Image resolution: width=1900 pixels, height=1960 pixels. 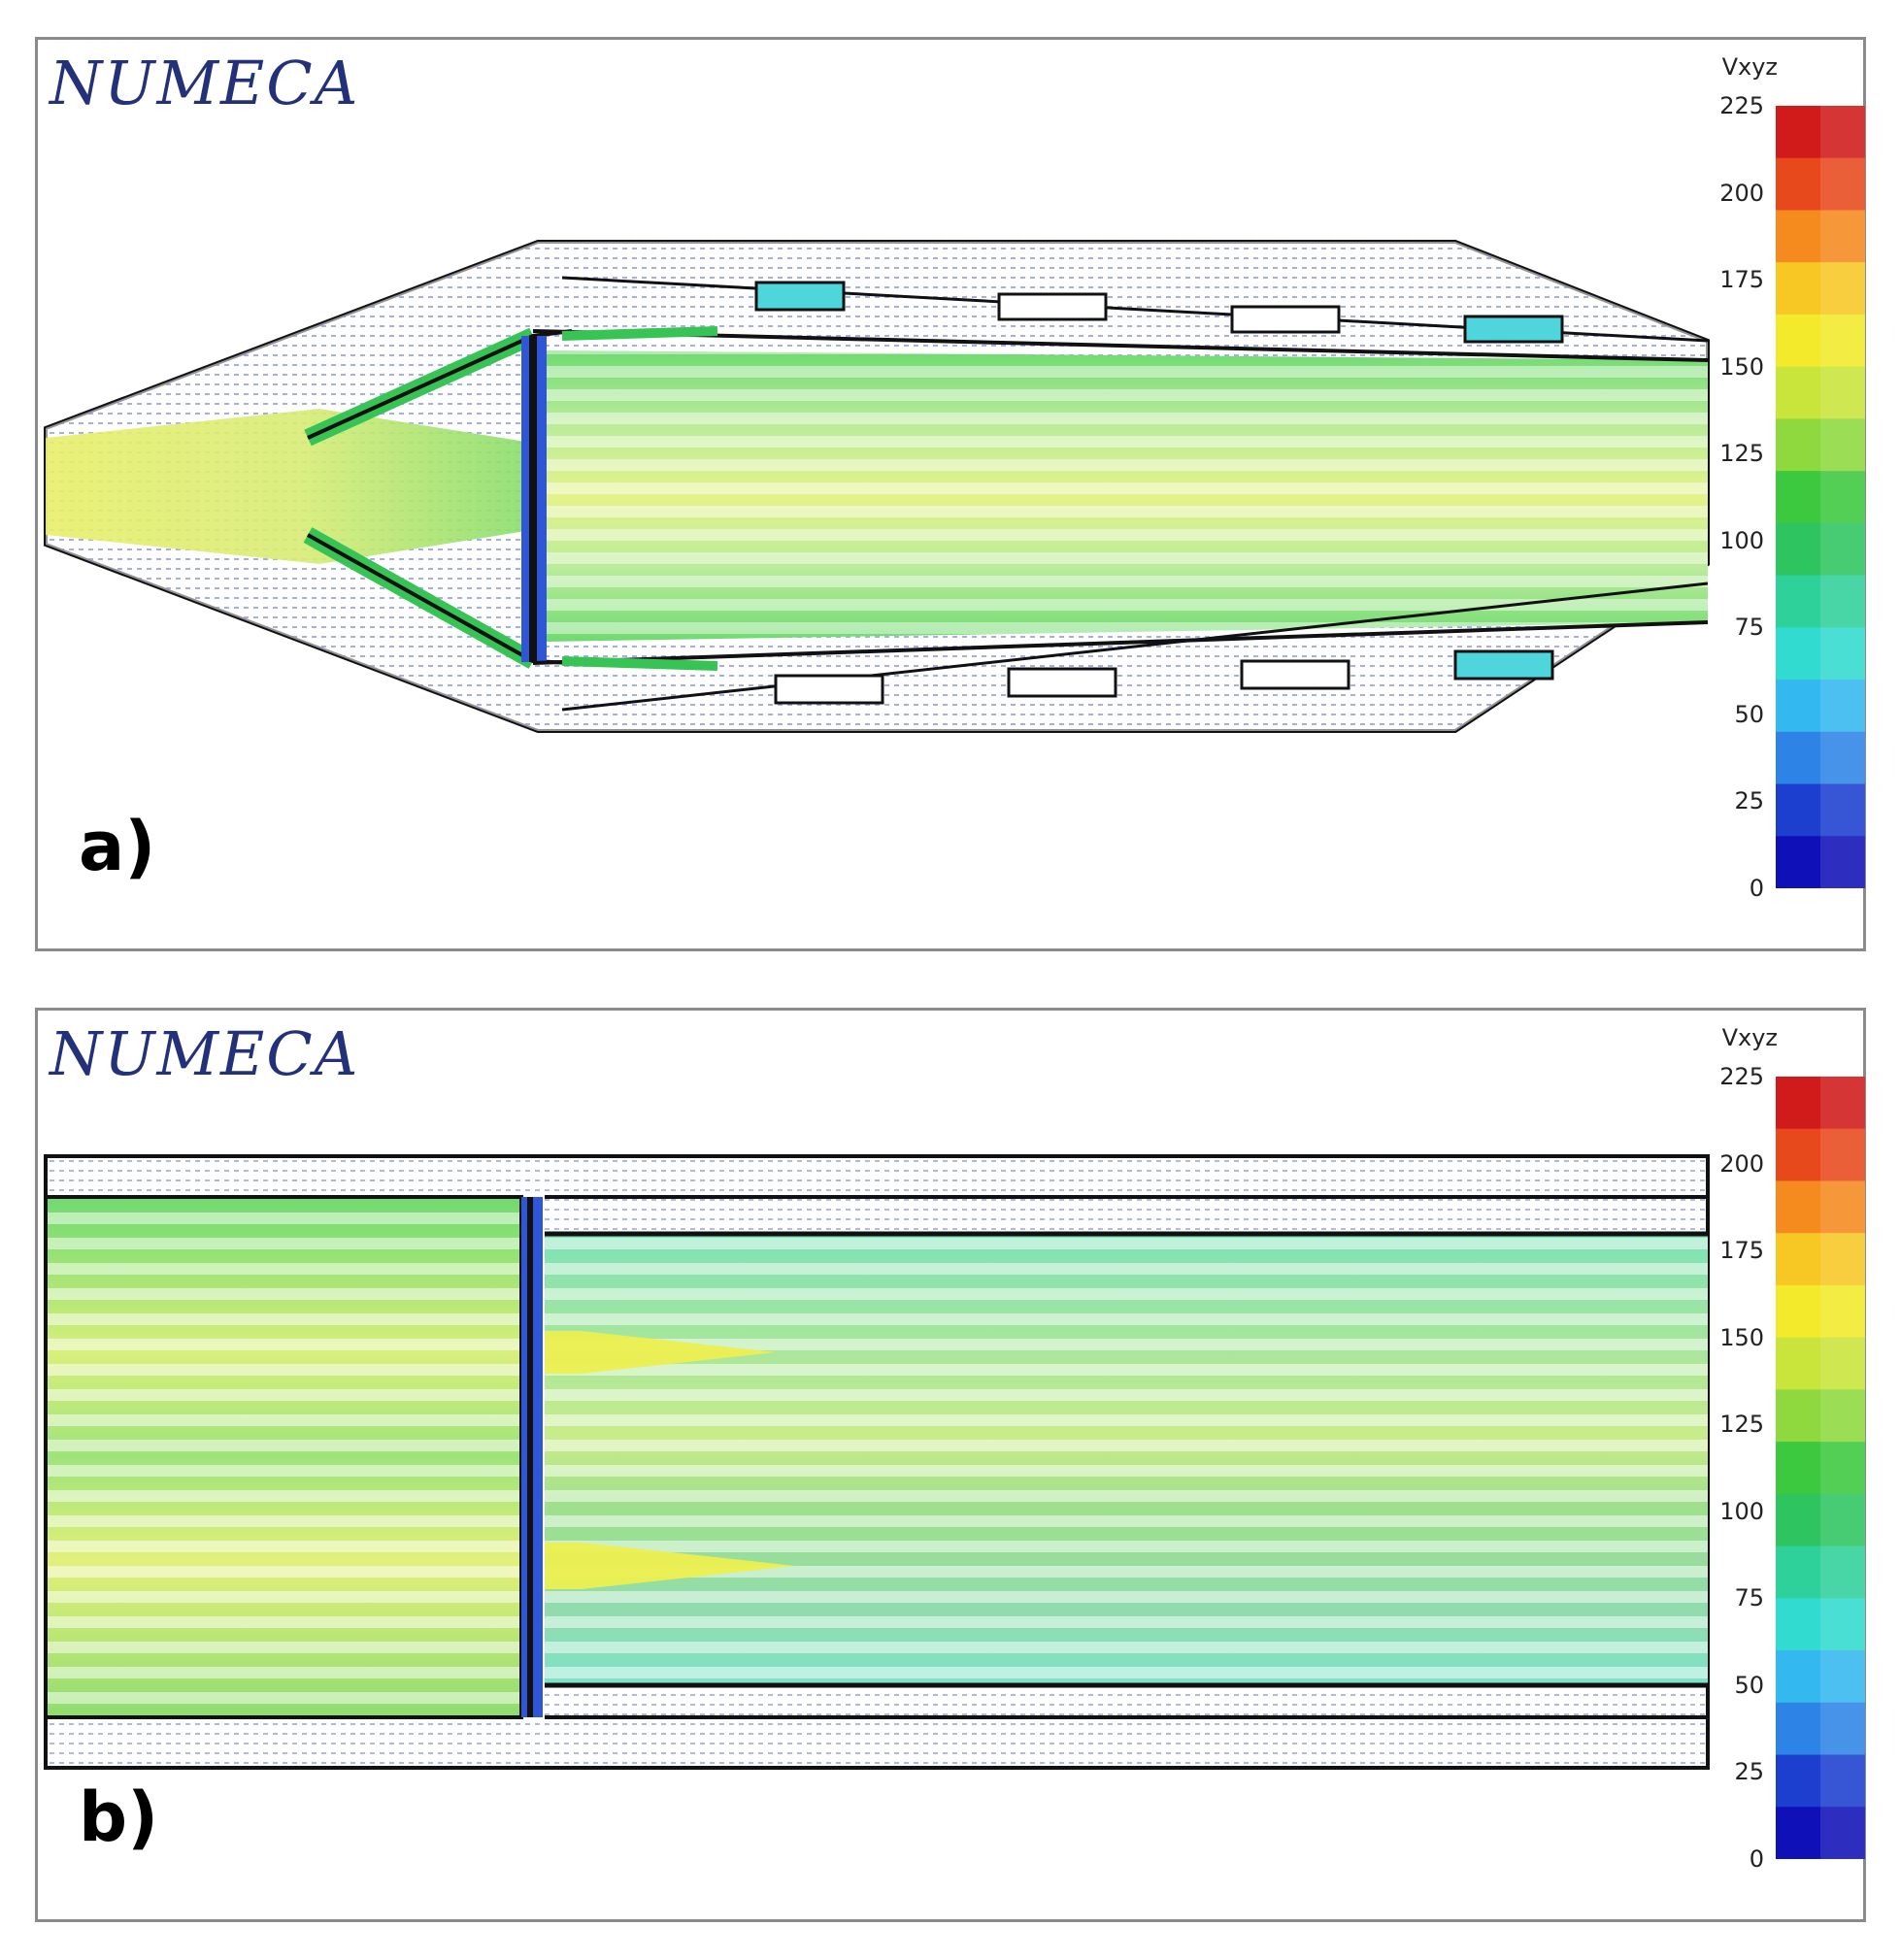 What do you see at coordinates (119, 1817) in the screenshot?
I see `panel-label: b)` at bounding box center [119, 1817].